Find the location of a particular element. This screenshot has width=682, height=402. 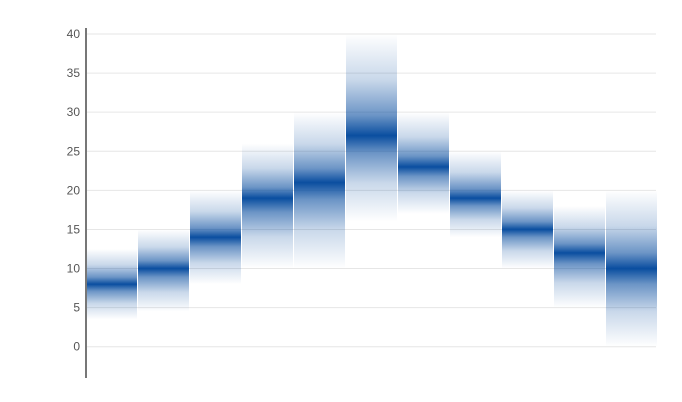

y-tick-label: 25 is located at coordinates (74, 151).